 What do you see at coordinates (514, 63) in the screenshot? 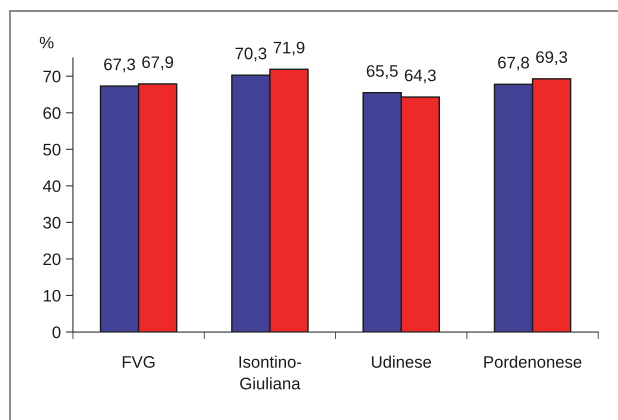
I see `data-label: 67,8` at bounding box center [514, 63].